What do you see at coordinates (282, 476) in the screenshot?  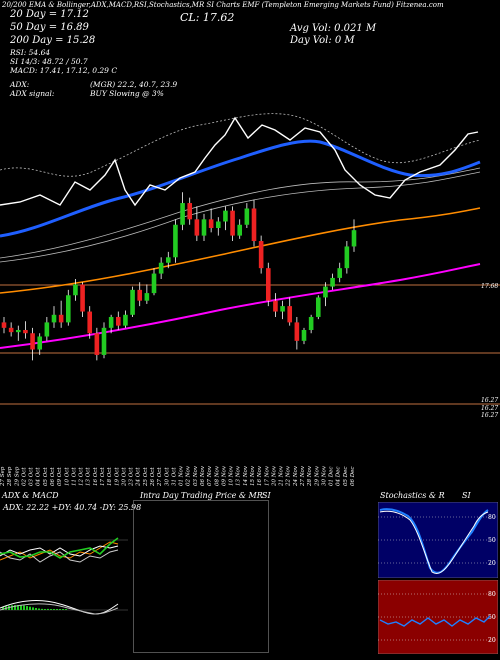 I see `date-tick-label: 21 Nov` at bounding box center [282, 476].